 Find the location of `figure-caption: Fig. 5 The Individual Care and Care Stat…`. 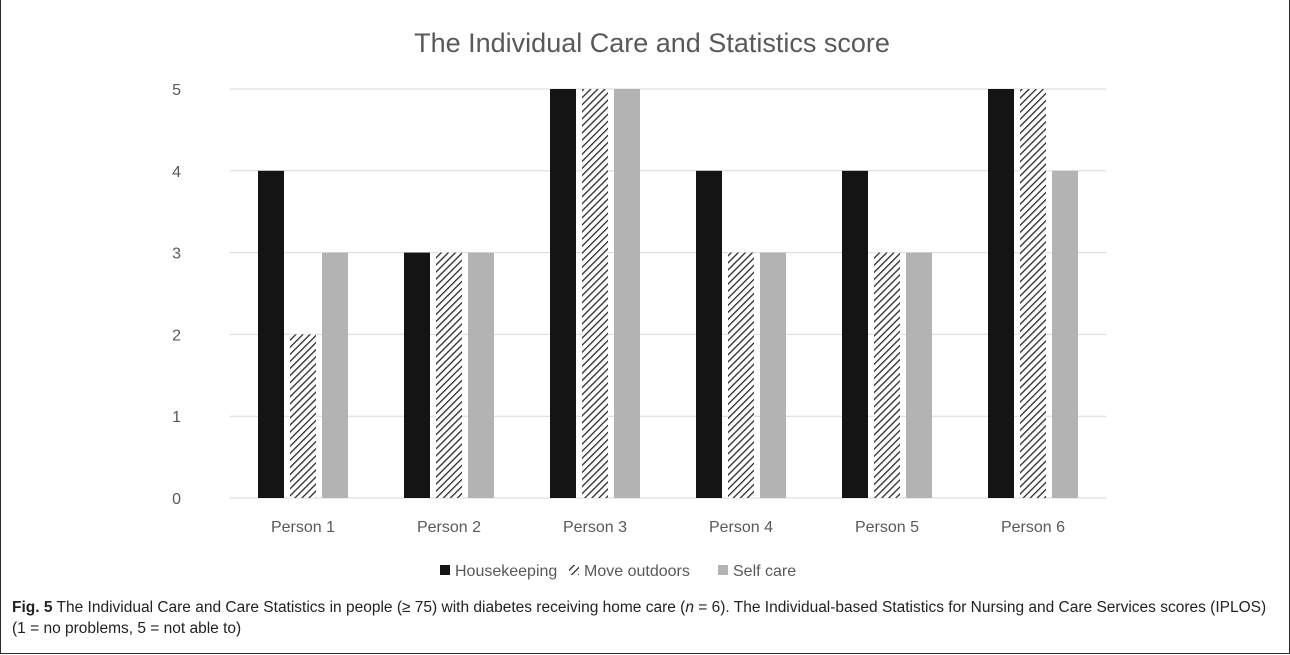

figure-caption: Fig. 5 The Individual Care and Care Stat… is located at coordinates (642, 618).